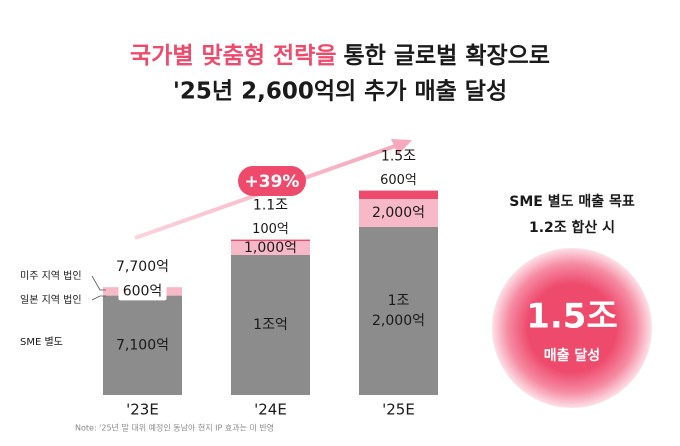  I want to click on target-line1: SME 별도 매출 목표, so click(572, 201).